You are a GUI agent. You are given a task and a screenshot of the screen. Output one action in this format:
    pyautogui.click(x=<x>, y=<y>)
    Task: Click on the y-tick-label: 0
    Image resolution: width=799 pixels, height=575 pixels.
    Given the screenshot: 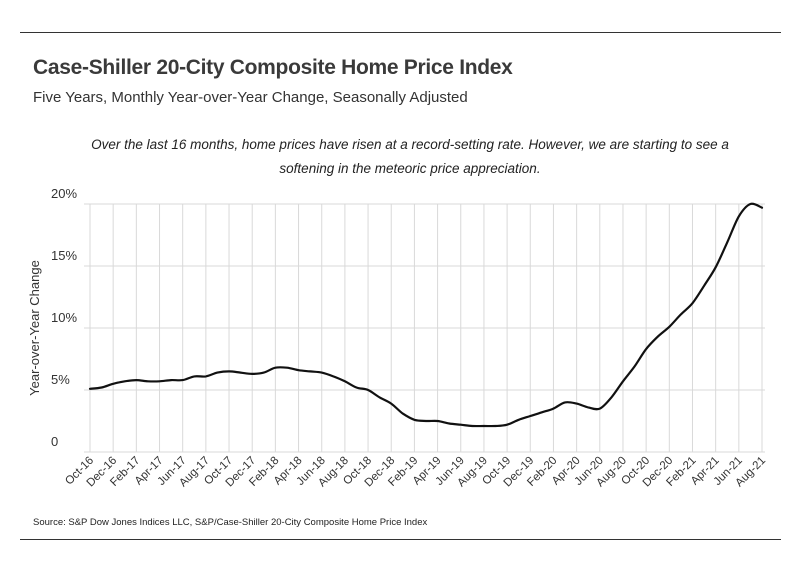 What is the action you would take?
    pyautogui.click(x=54, y=441)
    